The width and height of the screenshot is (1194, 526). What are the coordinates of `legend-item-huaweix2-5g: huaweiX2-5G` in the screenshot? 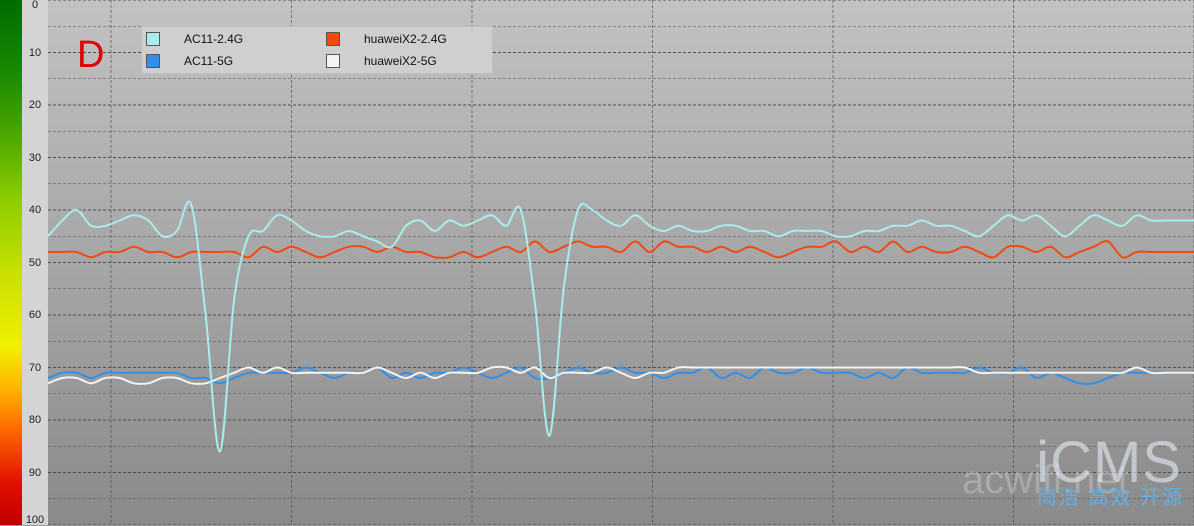 It's located at (380, 61).